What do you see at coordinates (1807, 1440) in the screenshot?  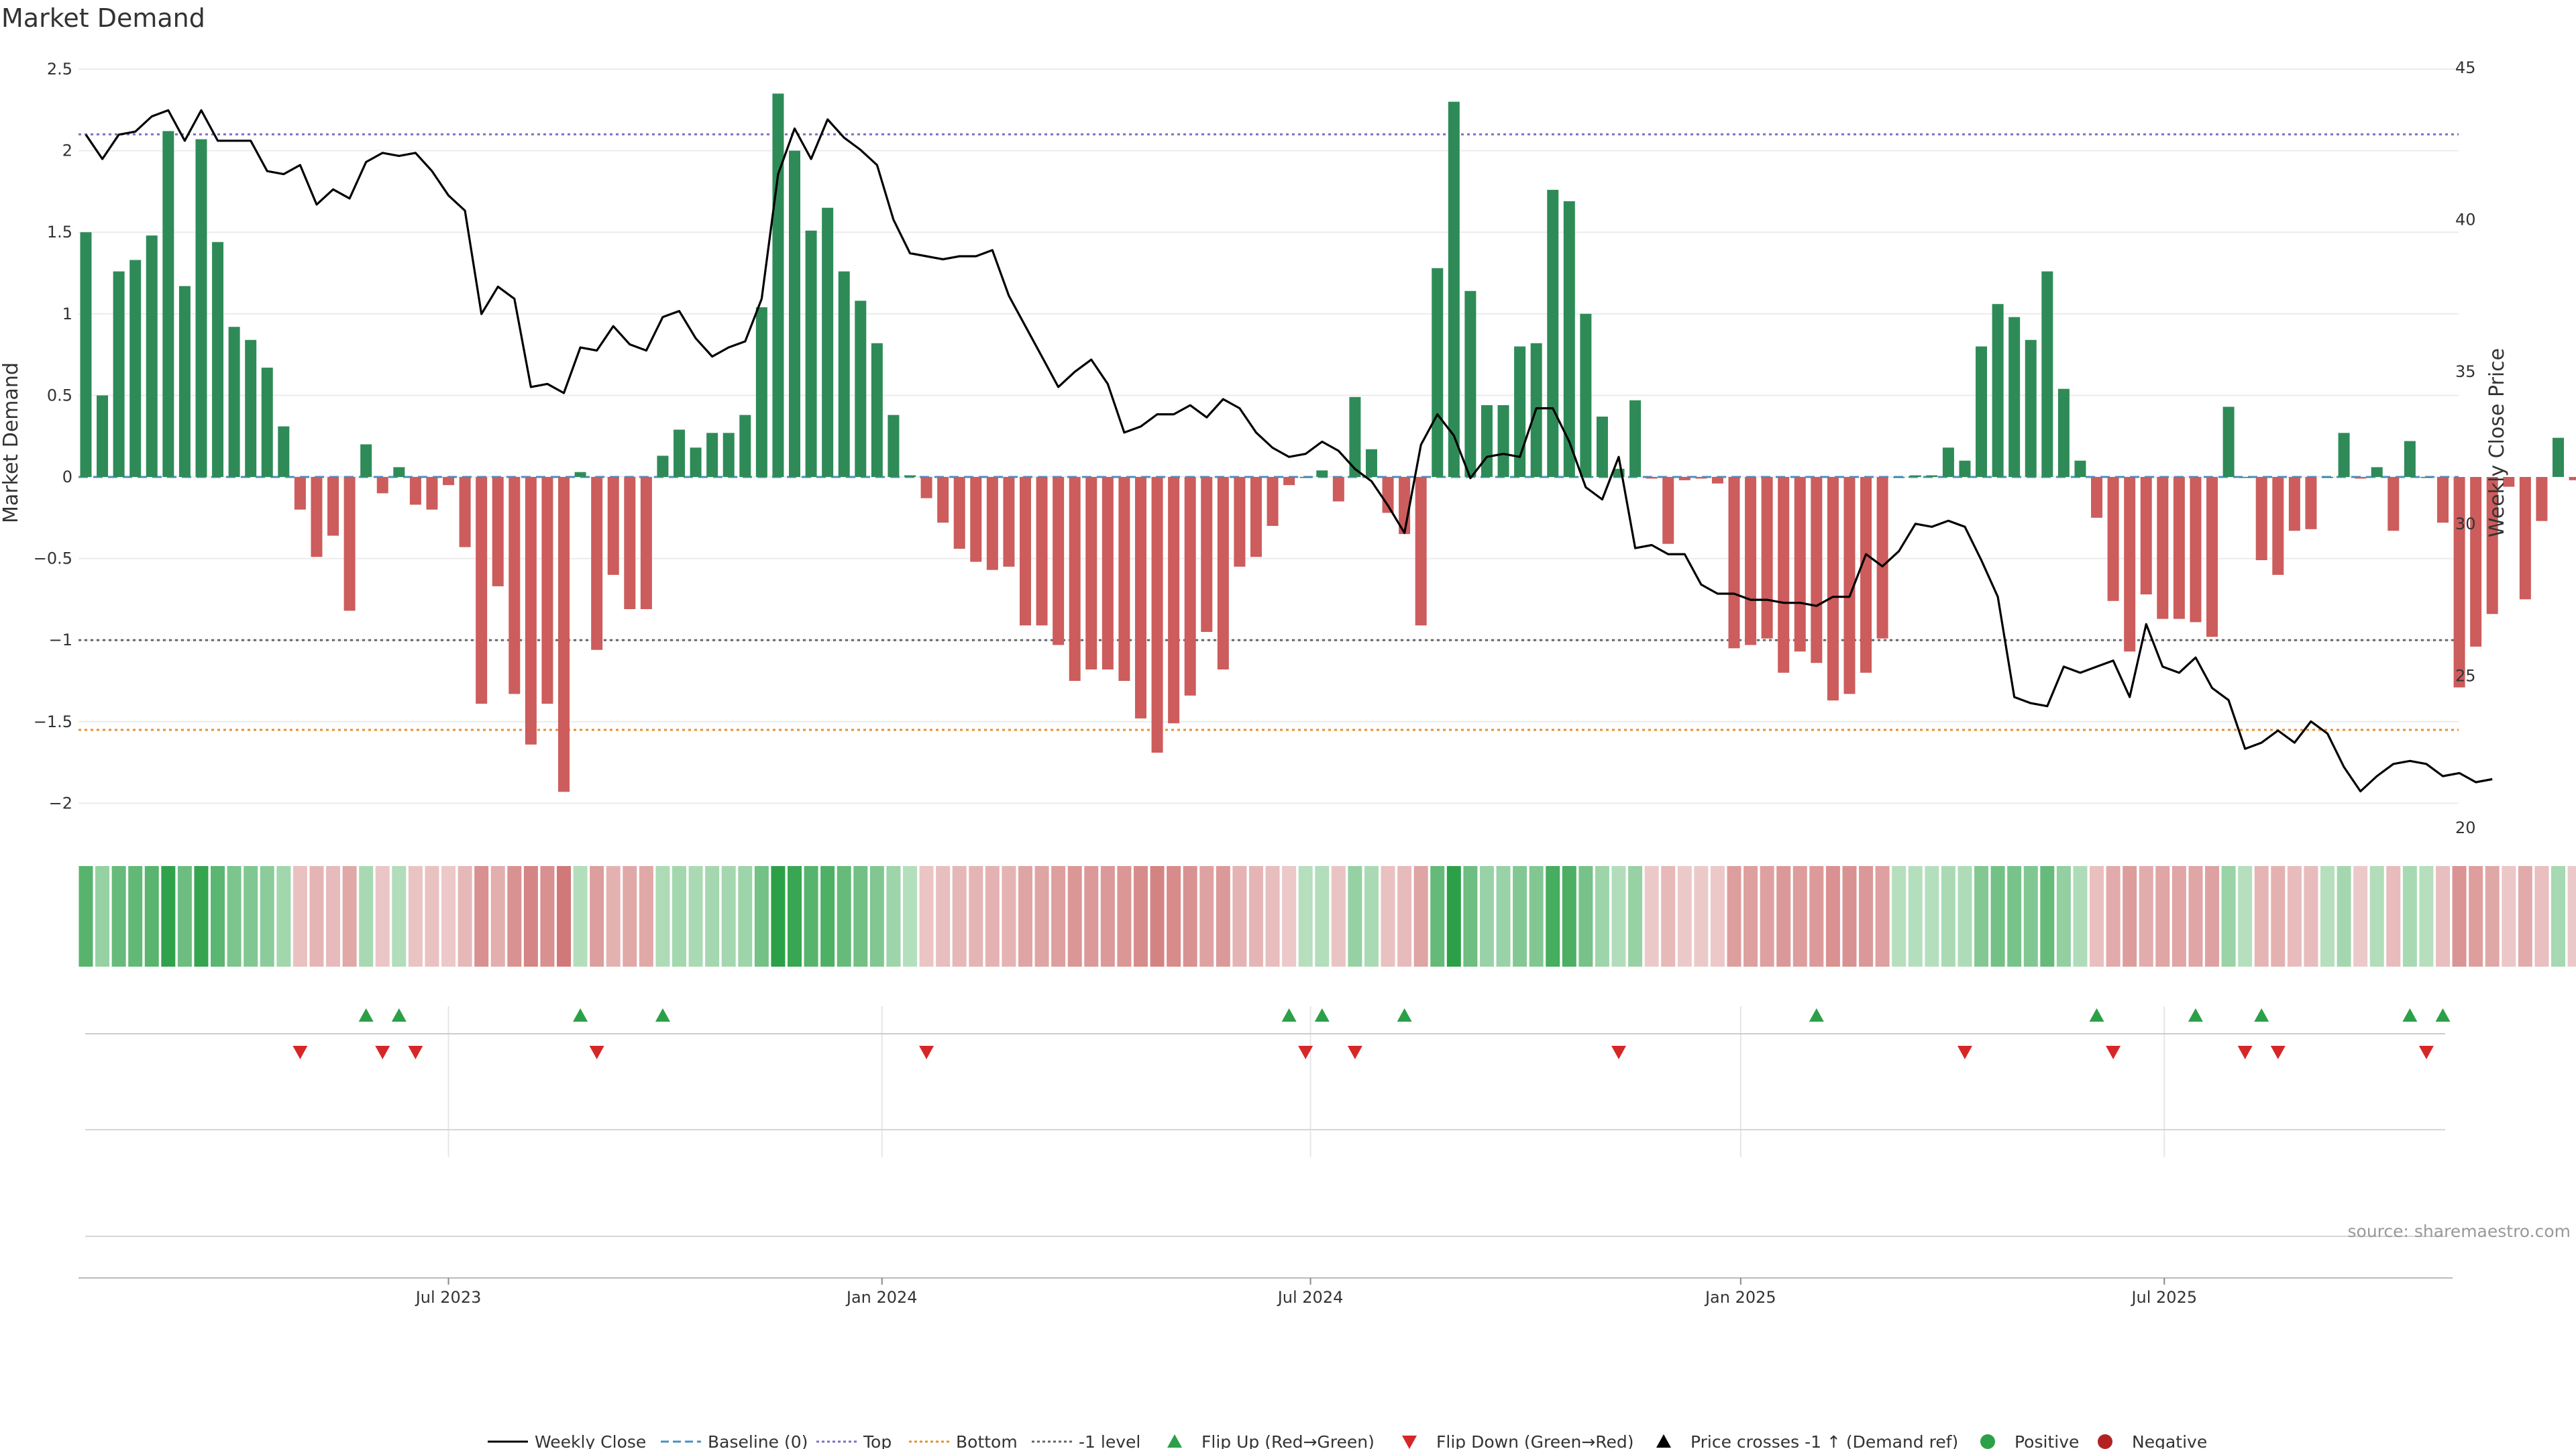 I see `legend-item: Price crosses -1 ↑ (Demand ref)` at bounding box center [1807, 1440].